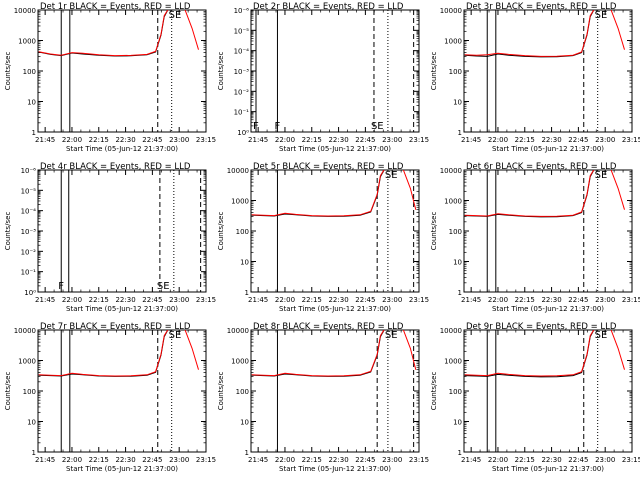 This screenshot has height=480, width=640. Describe the element at coordinates (242, 92) in the screenshot. I see `y-tick-label: 10⁻²` at that location.